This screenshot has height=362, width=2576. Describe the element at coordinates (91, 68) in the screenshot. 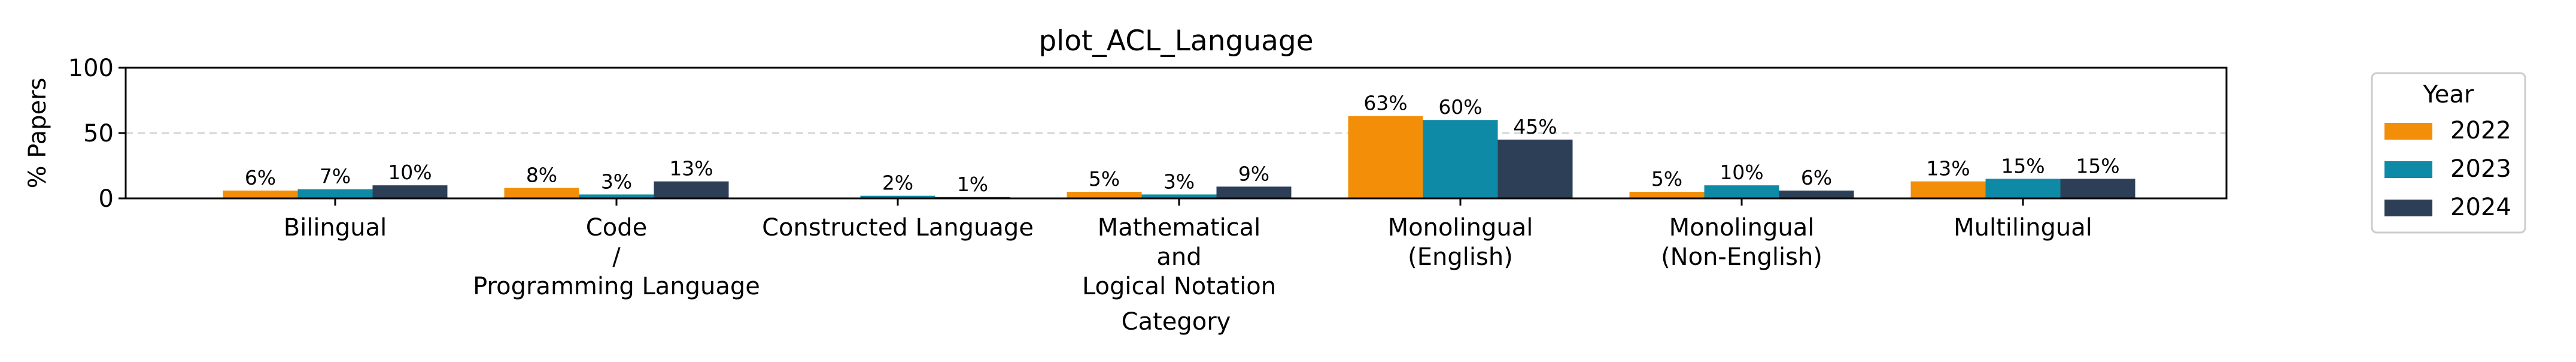

I see `y-tick-label: 100` at that location.